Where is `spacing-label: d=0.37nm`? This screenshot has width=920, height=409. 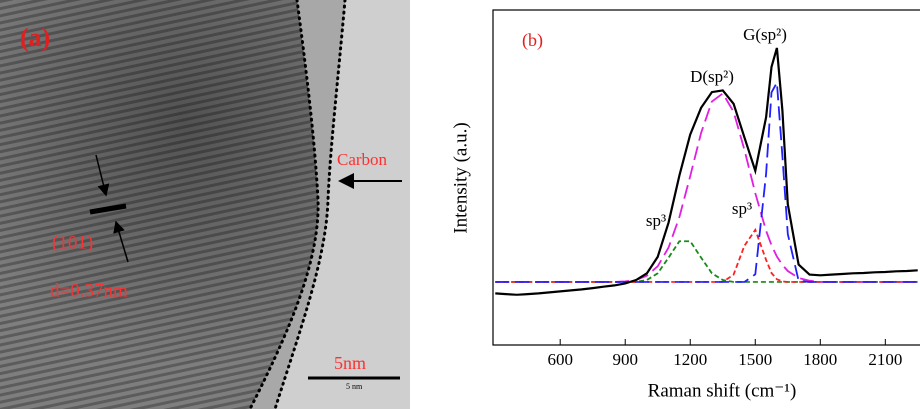
spacing-label: d=0.37nm is located at coordinates (89, 290).